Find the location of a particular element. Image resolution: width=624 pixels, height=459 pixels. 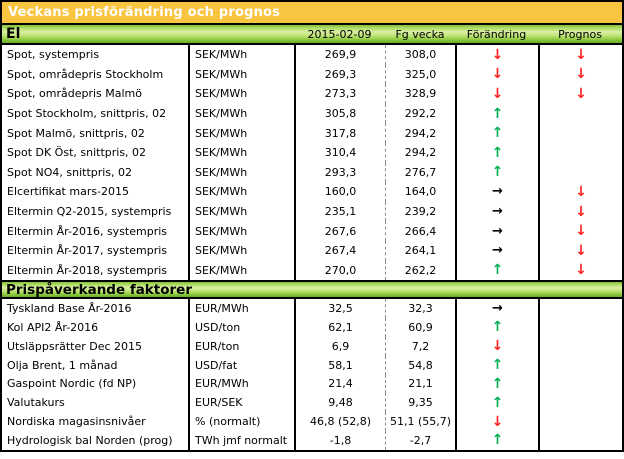

section-label-factors: Prispåverkande faktorer is located at coordinates (99, 289).